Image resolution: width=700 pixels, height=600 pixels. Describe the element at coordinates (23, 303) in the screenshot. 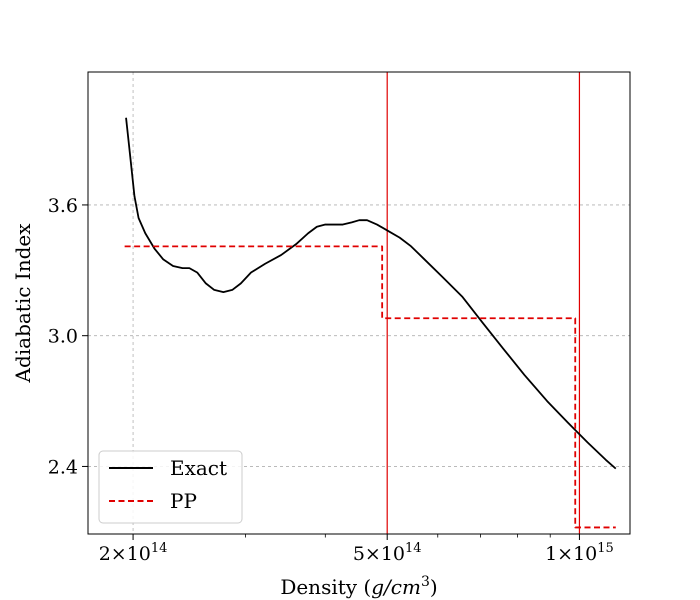

I see `y-axis-label: Adiabatic Index` at that location.